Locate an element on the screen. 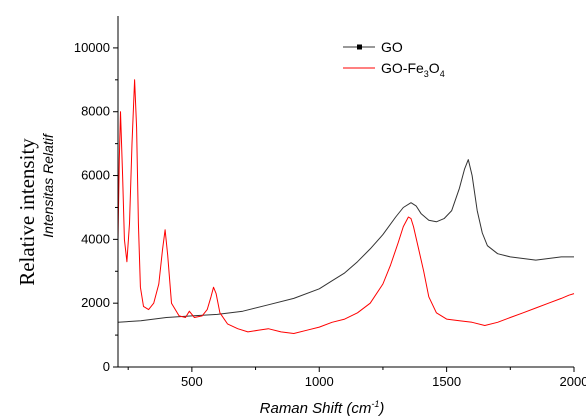 This screenshot has height=419, width=586. legend-label-part: 3 is located at coordinates (426, 74).